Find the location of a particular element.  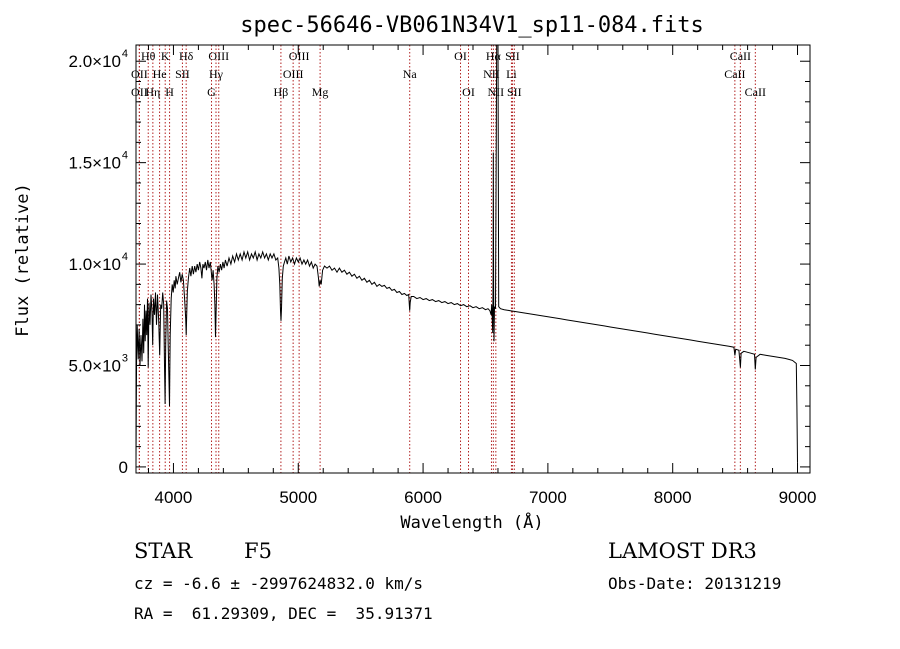

spectral-line-label: Hβ is located at coordinates (281, 92).